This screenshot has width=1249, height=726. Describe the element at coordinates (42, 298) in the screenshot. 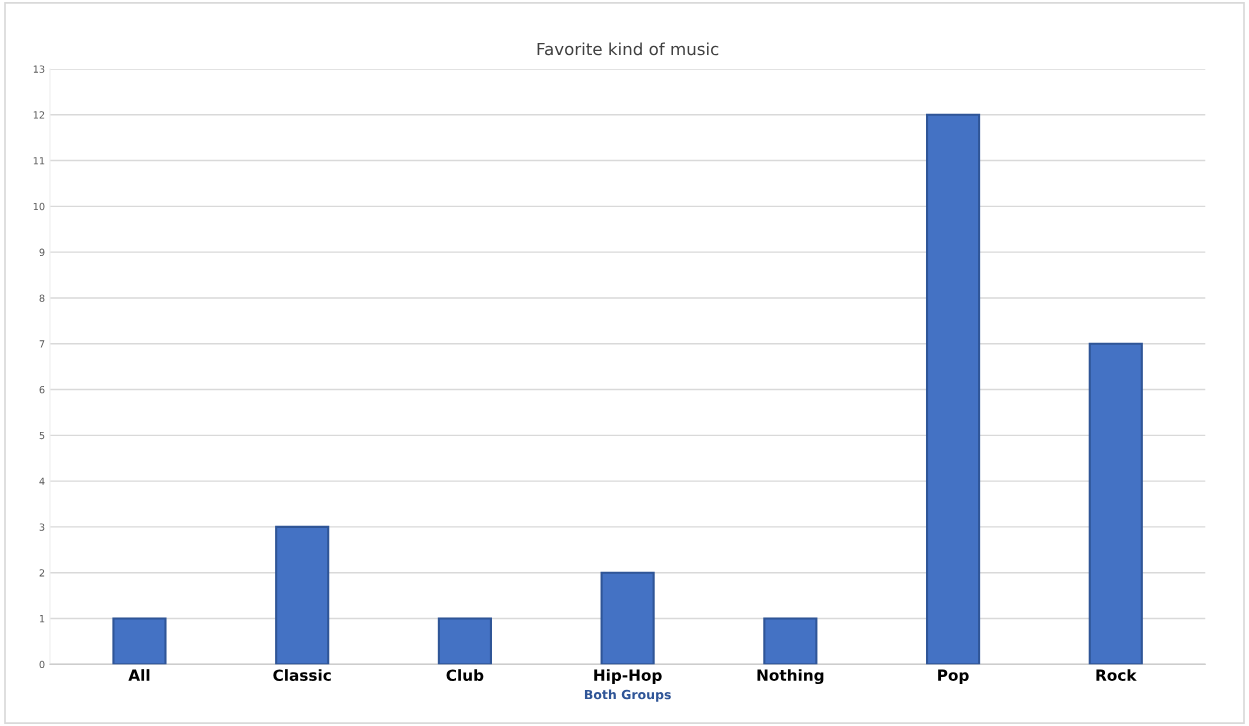

I see `y-tick-label: 8` at that location.